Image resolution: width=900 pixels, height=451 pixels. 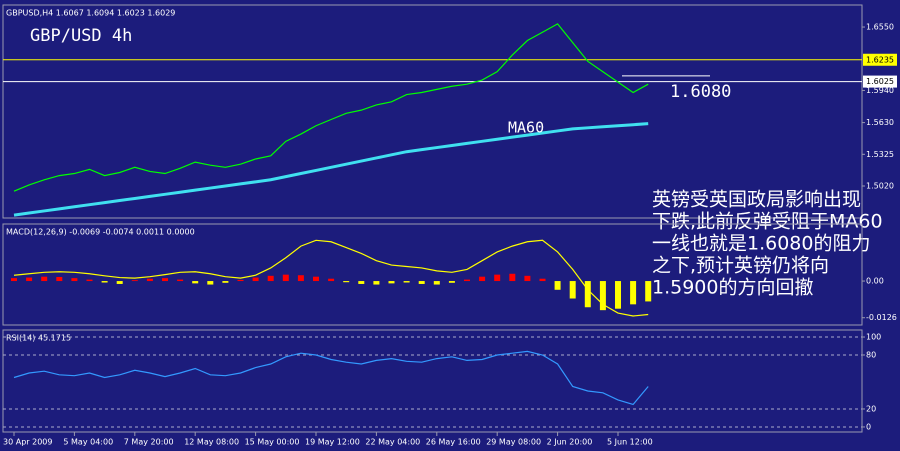 What do you see at coordinates (868, 426) in the screenshot?
I see `y-tick-label: 0` at bounding box center [868, 426].